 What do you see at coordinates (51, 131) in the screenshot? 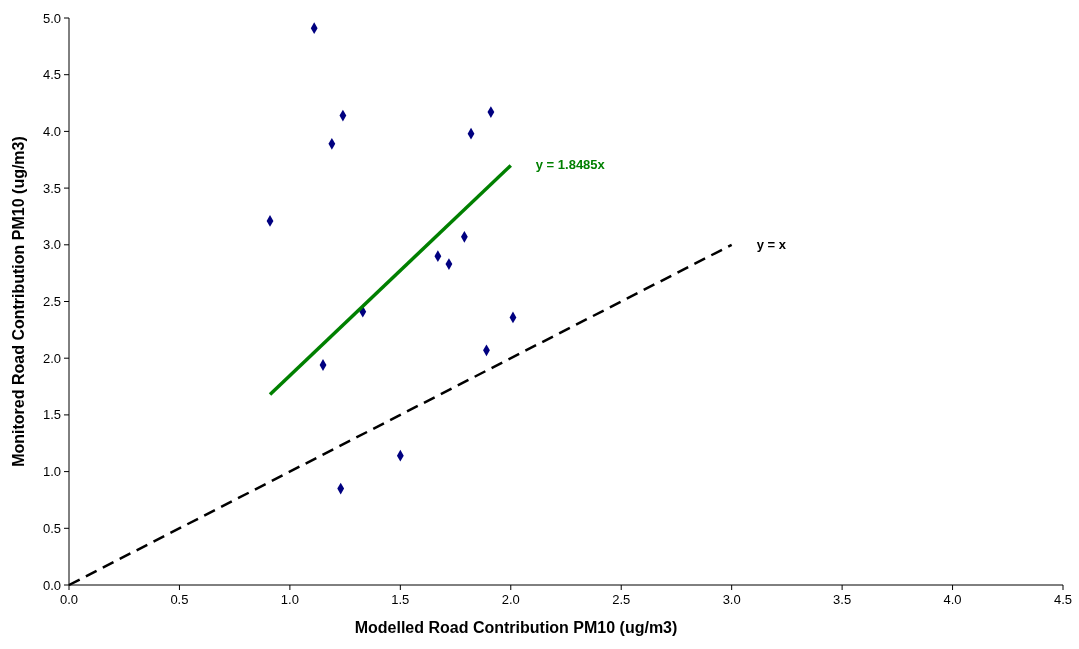
I see `y-tick-label: 4.0` at bounding box center [51, 131].